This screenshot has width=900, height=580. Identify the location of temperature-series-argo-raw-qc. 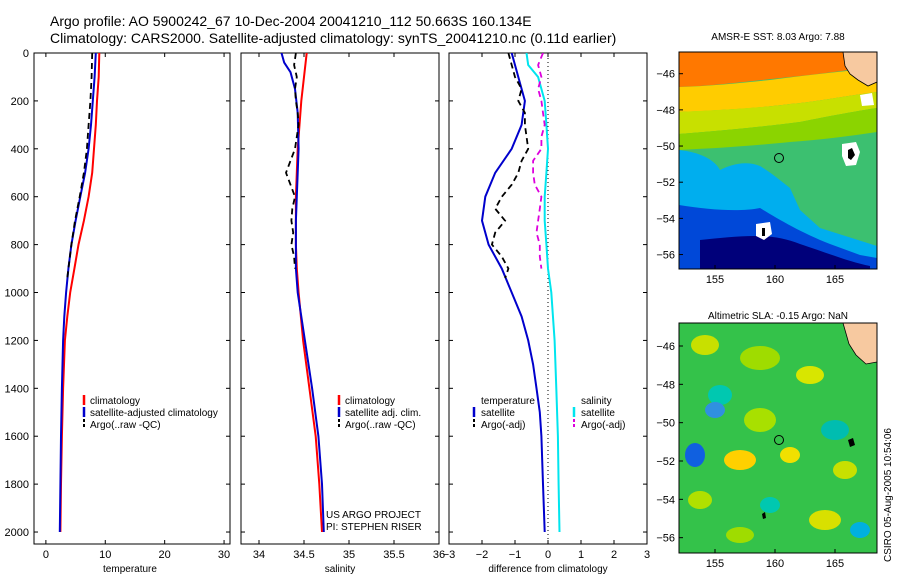
(80, 166).